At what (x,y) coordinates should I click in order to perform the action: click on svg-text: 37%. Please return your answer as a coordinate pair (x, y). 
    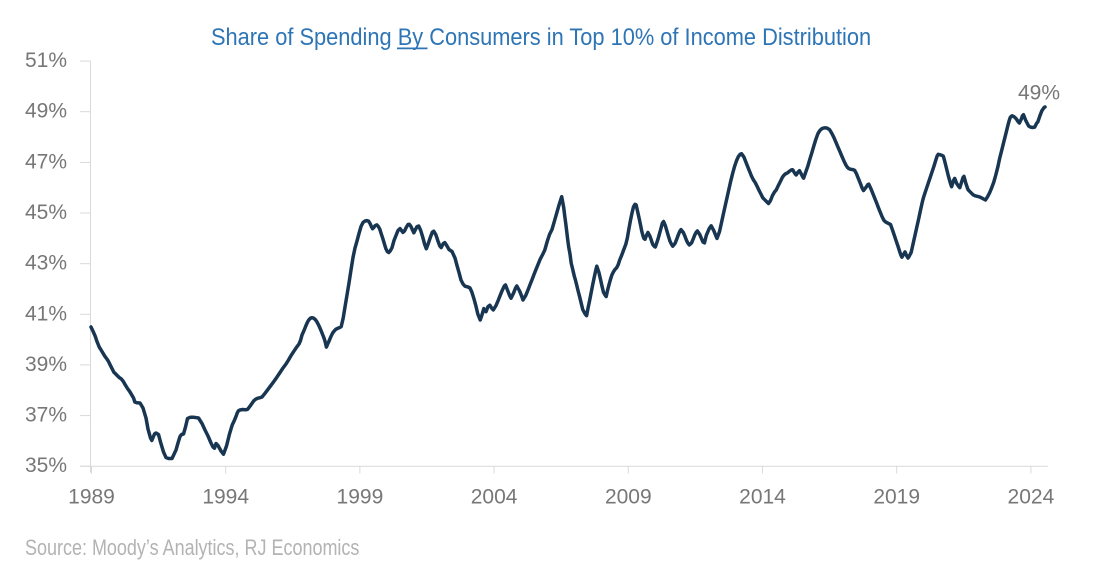
    Looking at the image, I should click on (46, 415).